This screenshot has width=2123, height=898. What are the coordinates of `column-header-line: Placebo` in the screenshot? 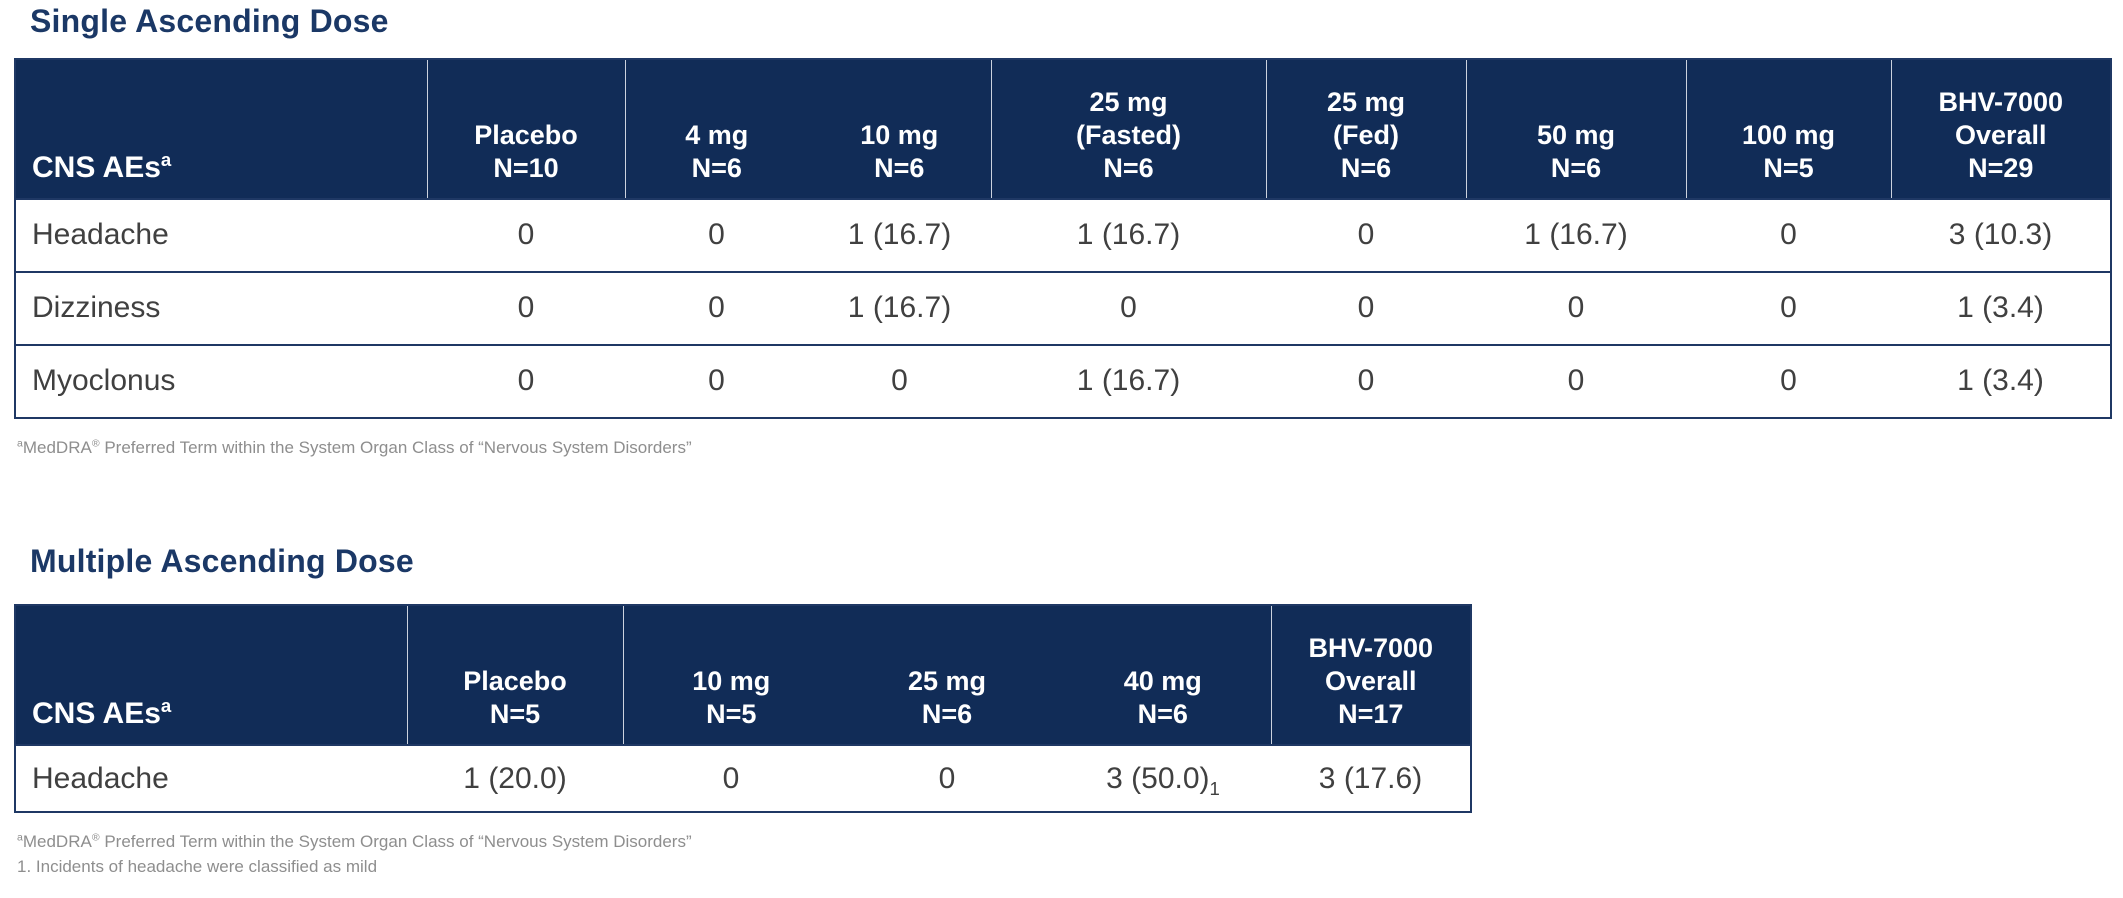 It's located at (526, 134).